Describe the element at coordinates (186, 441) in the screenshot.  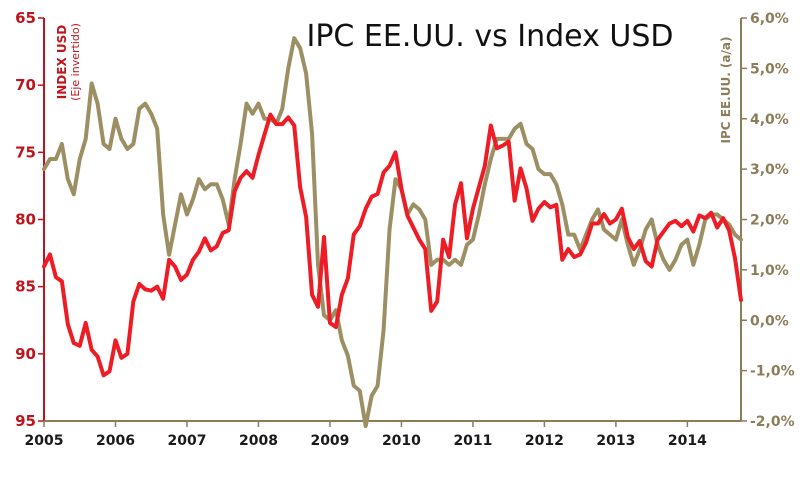
I see `x-tick-label: 2007` at that location.